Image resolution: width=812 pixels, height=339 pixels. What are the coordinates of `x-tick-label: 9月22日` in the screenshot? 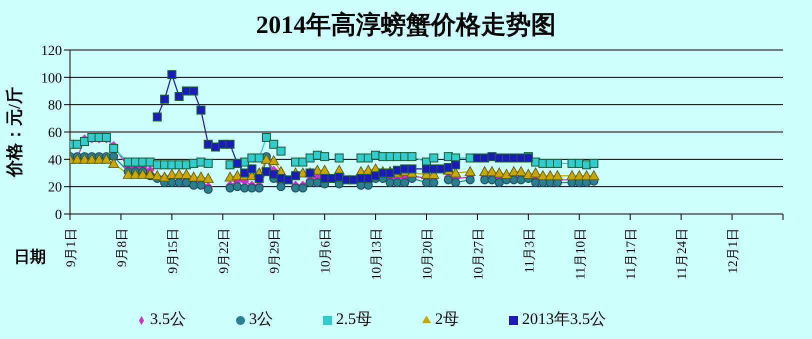 It's located at (223, 251).